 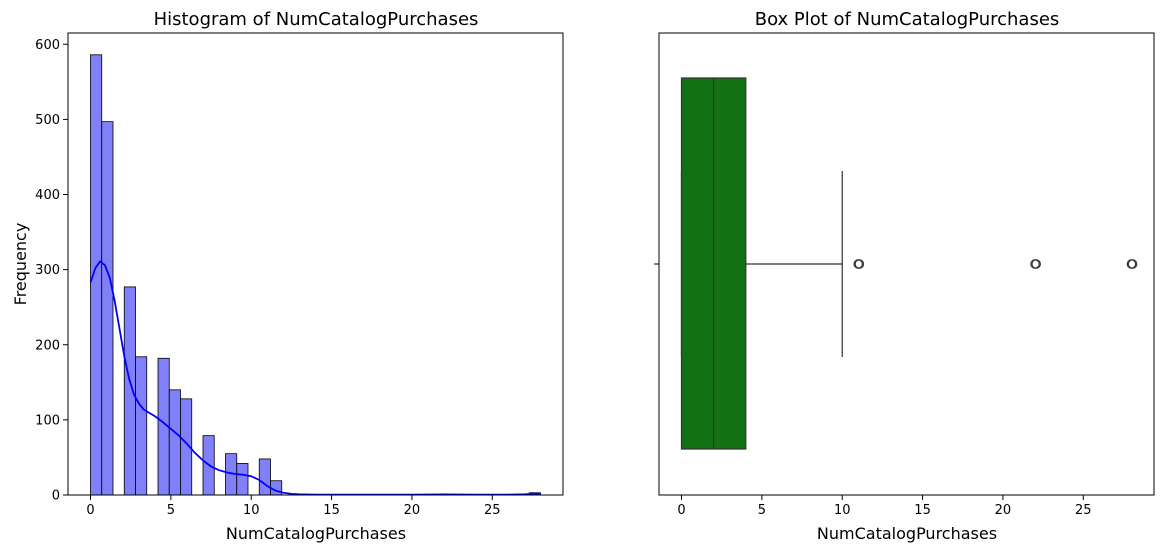 What do you see at coordinates (47, 345) in the screenshot?
I see `histogram-y-tick-label: 200` at bounding box center [47, 345].